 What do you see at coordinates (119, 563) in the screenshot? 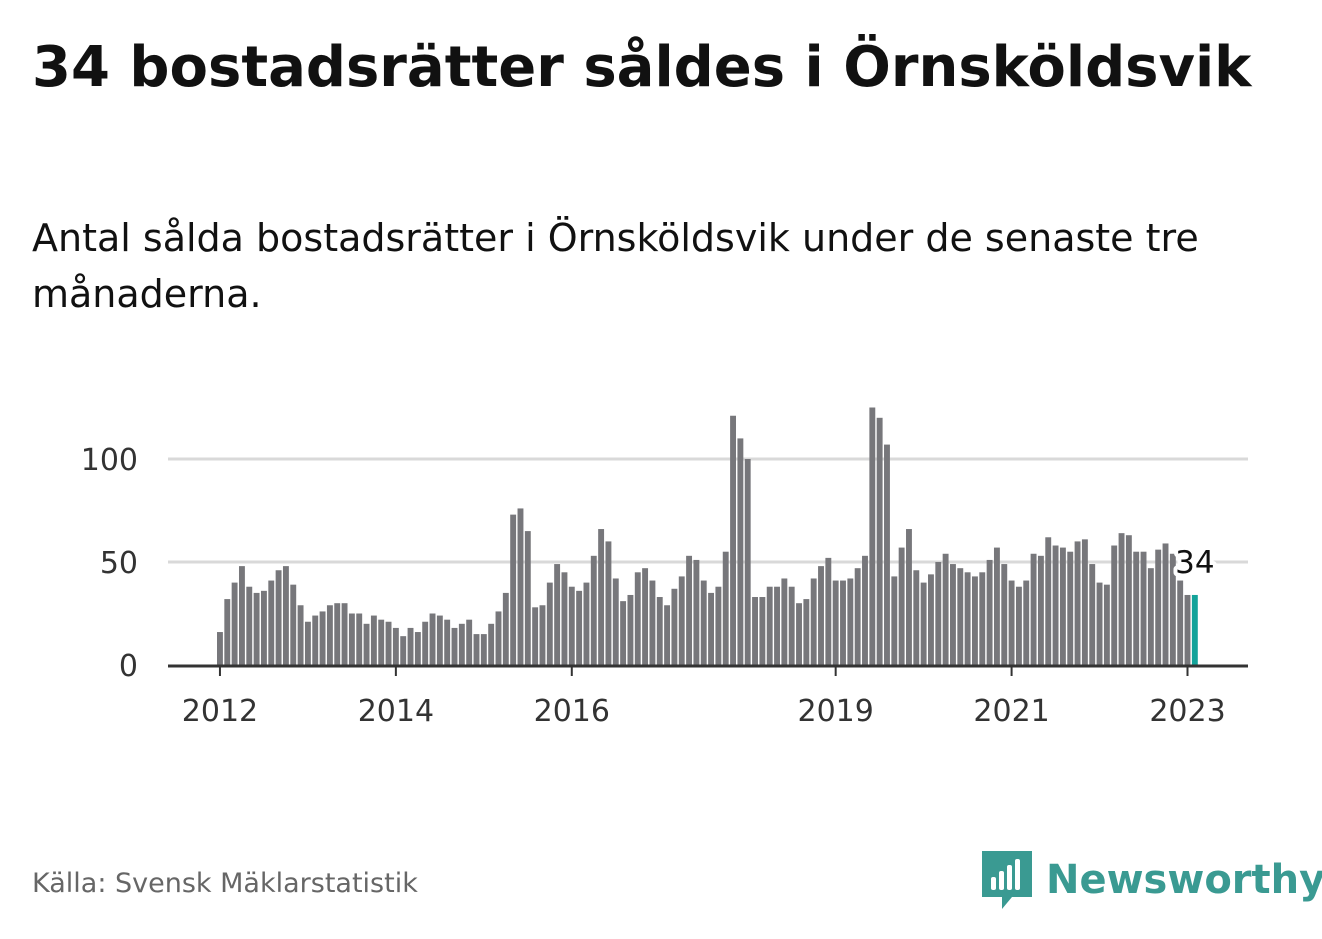
I see `y-tick-label: 50` at bounding box center [119, 563].